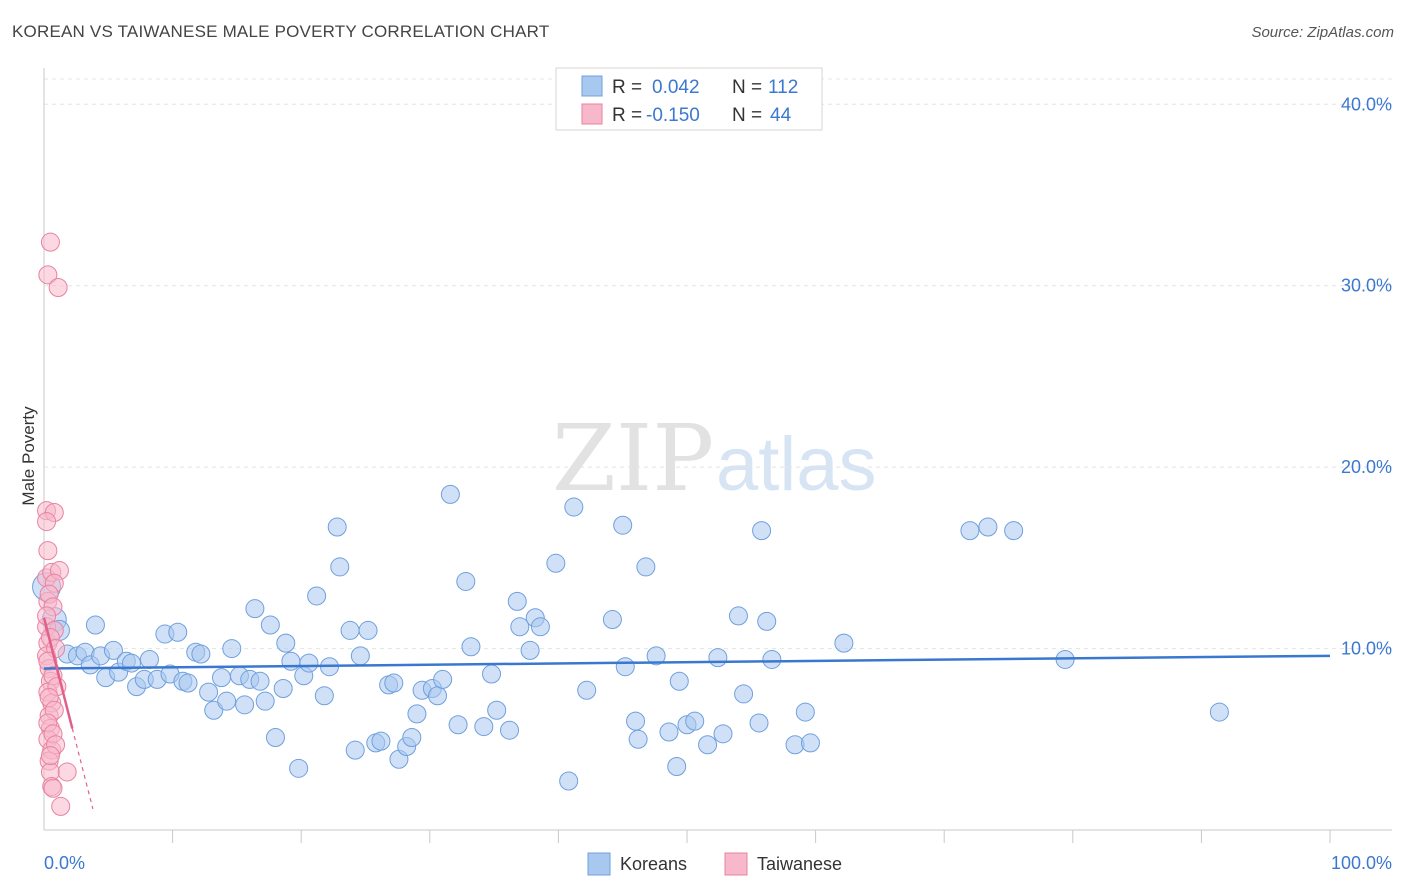 Image resolution: width=1406 pixels, height=892 pixels. What do you see at coordinates (82, 769) in the screenshot?
I see `taiwanese-trend-extension` at bounding box center [82, 769].